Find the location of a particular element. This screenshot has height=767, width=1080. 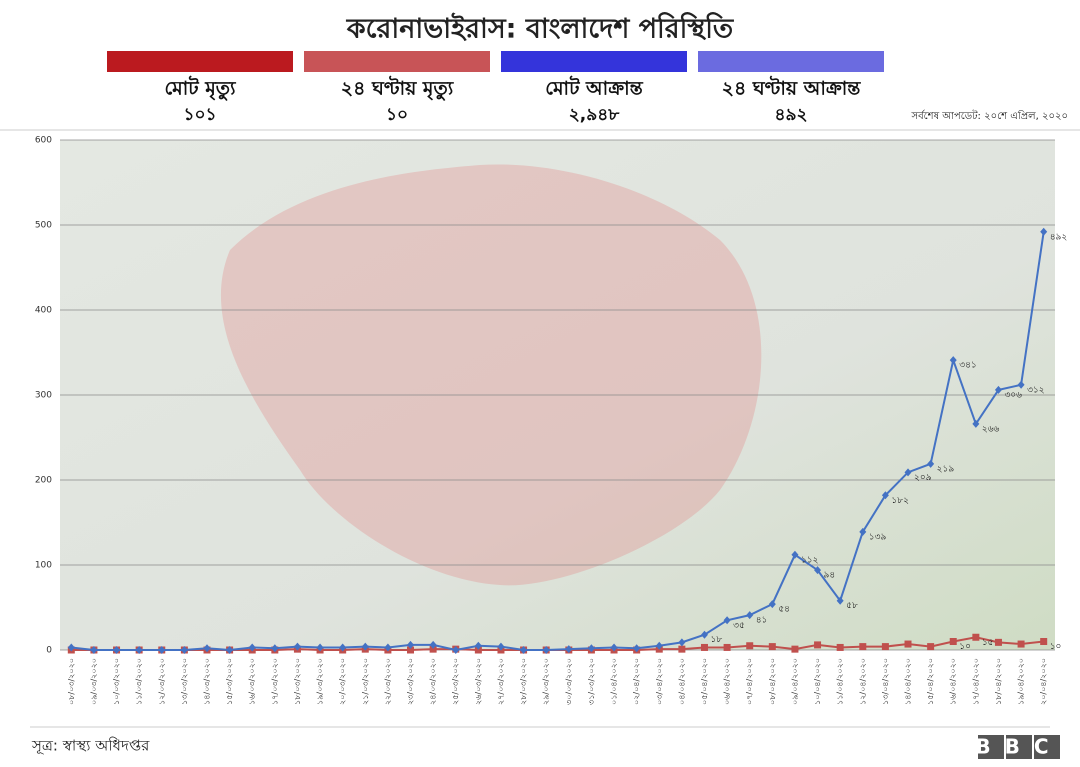

data-label: ১৩৯ is located at coordinates (878, 537).